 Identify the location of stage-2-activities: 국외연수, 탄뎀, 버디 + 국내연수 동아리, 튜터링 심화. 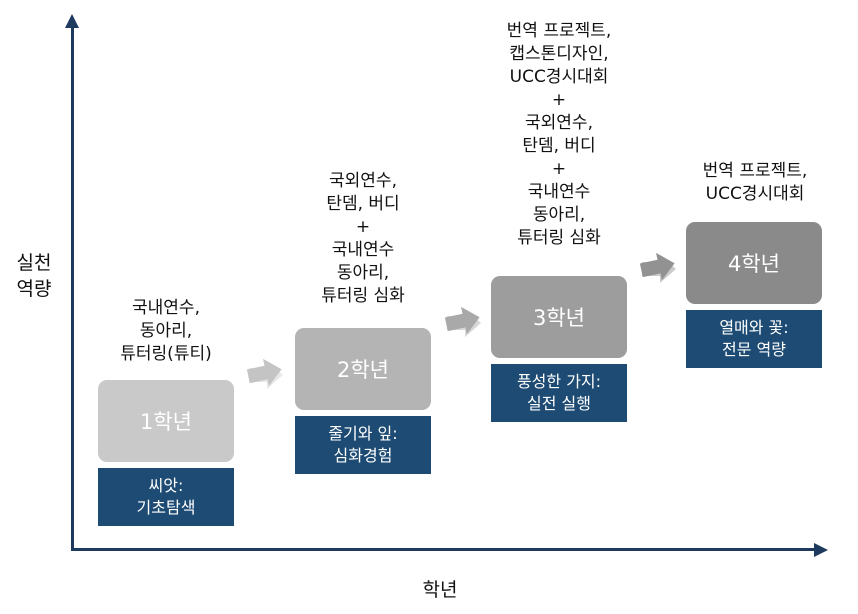
(363, 239).